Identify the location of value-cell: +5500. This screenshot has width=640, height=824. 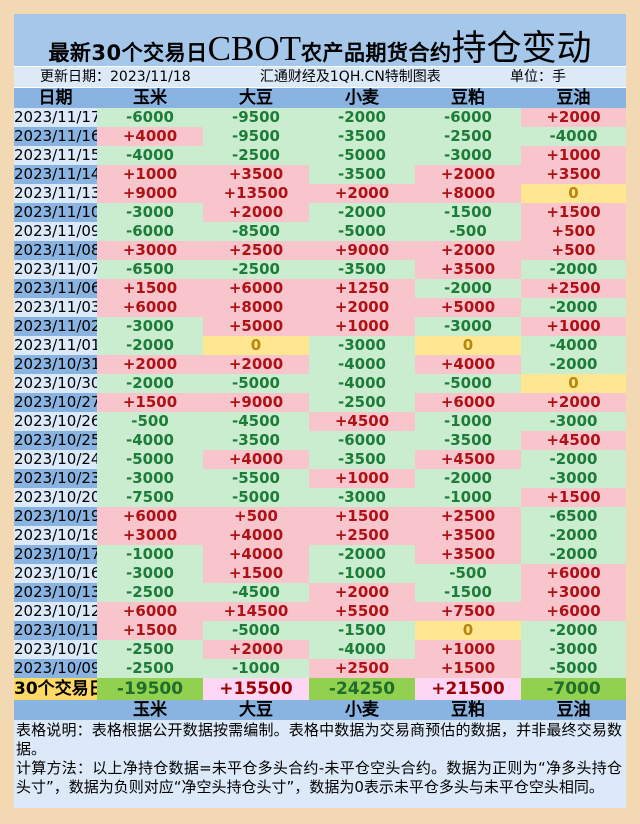
(362, 611).